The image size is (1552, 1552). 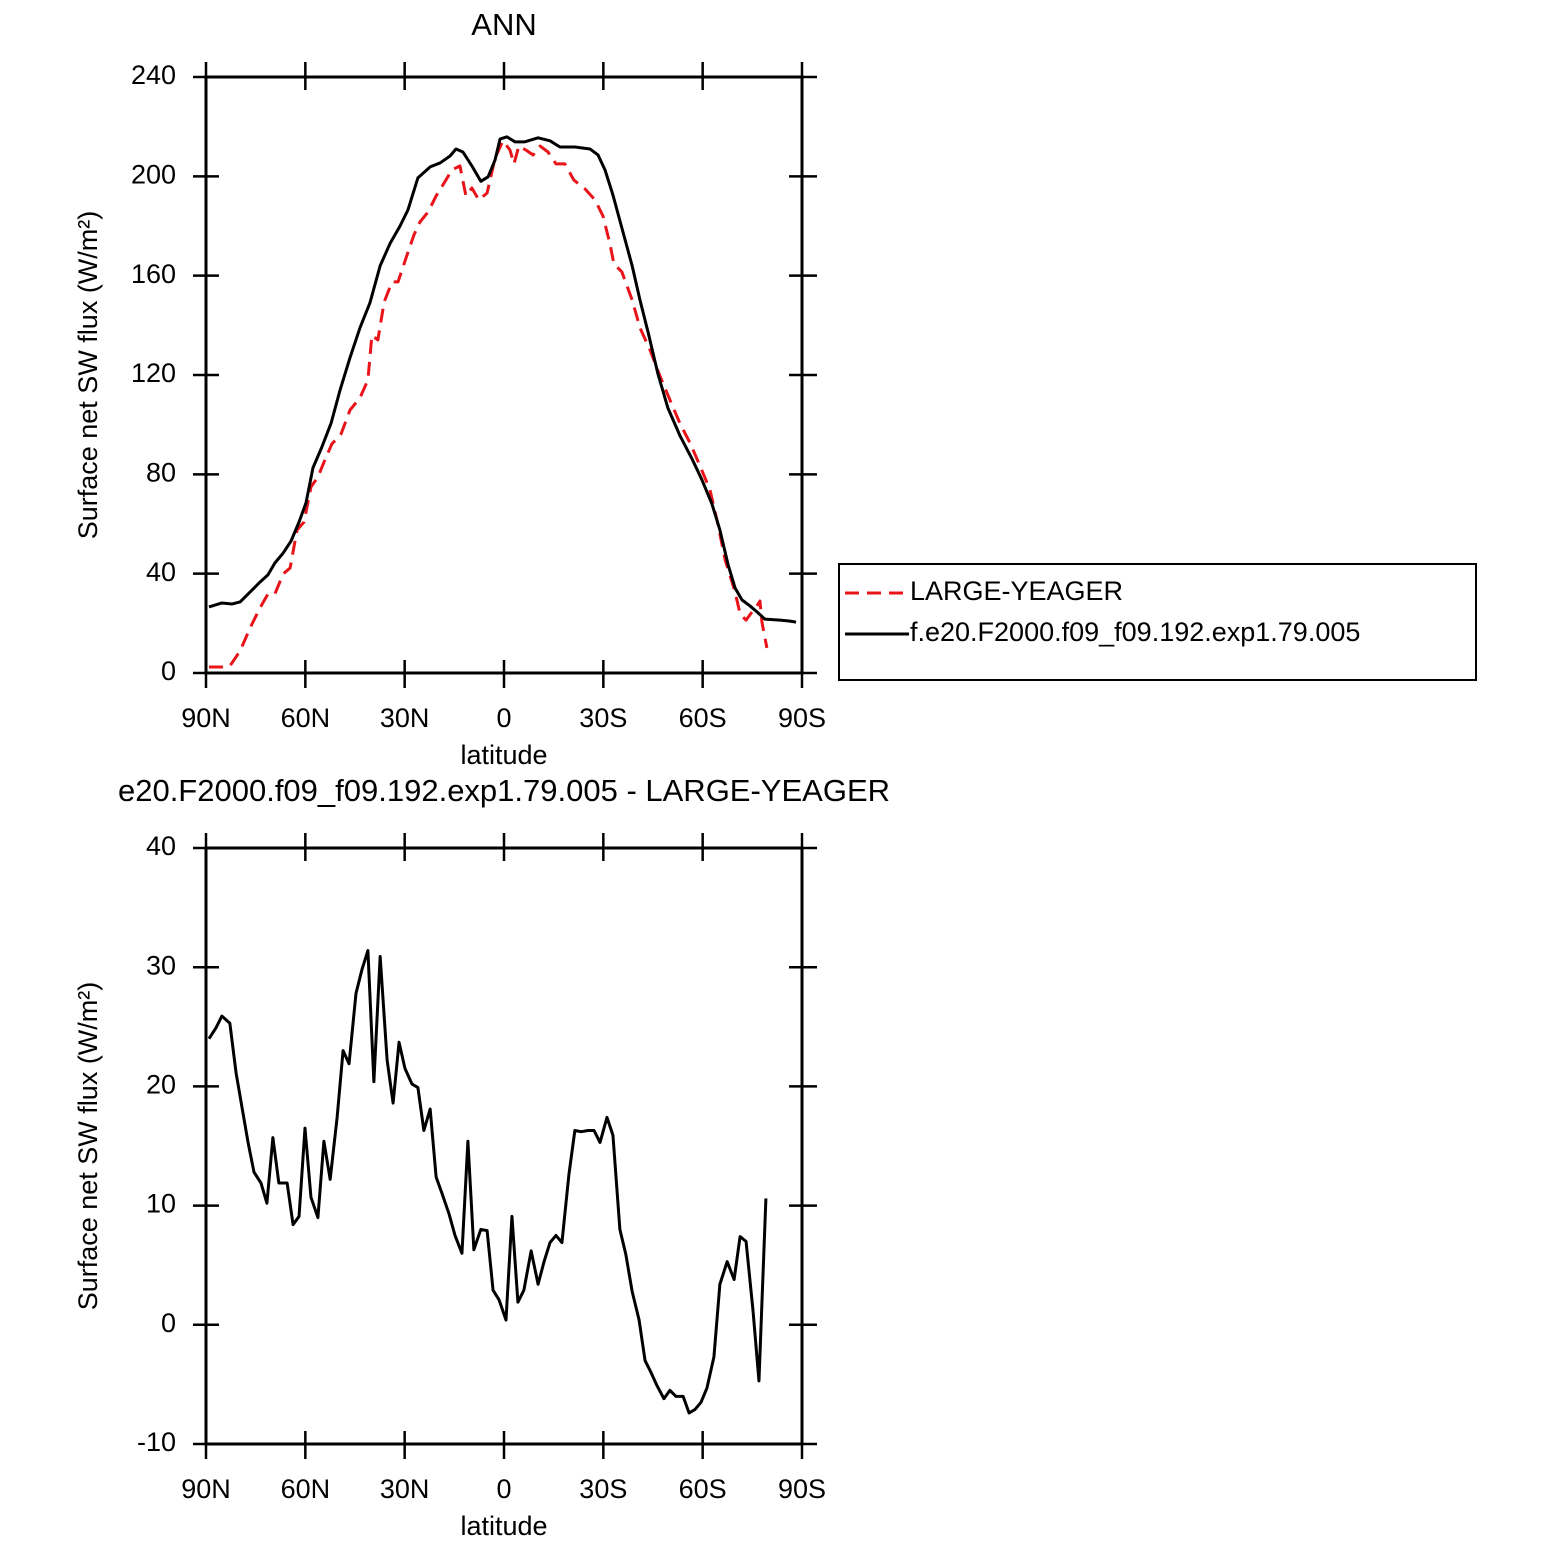 What do you see at coordinates (153, 274) in the screenshot?
I see `y-tick-label: 160` at bounding box center [153, 274].